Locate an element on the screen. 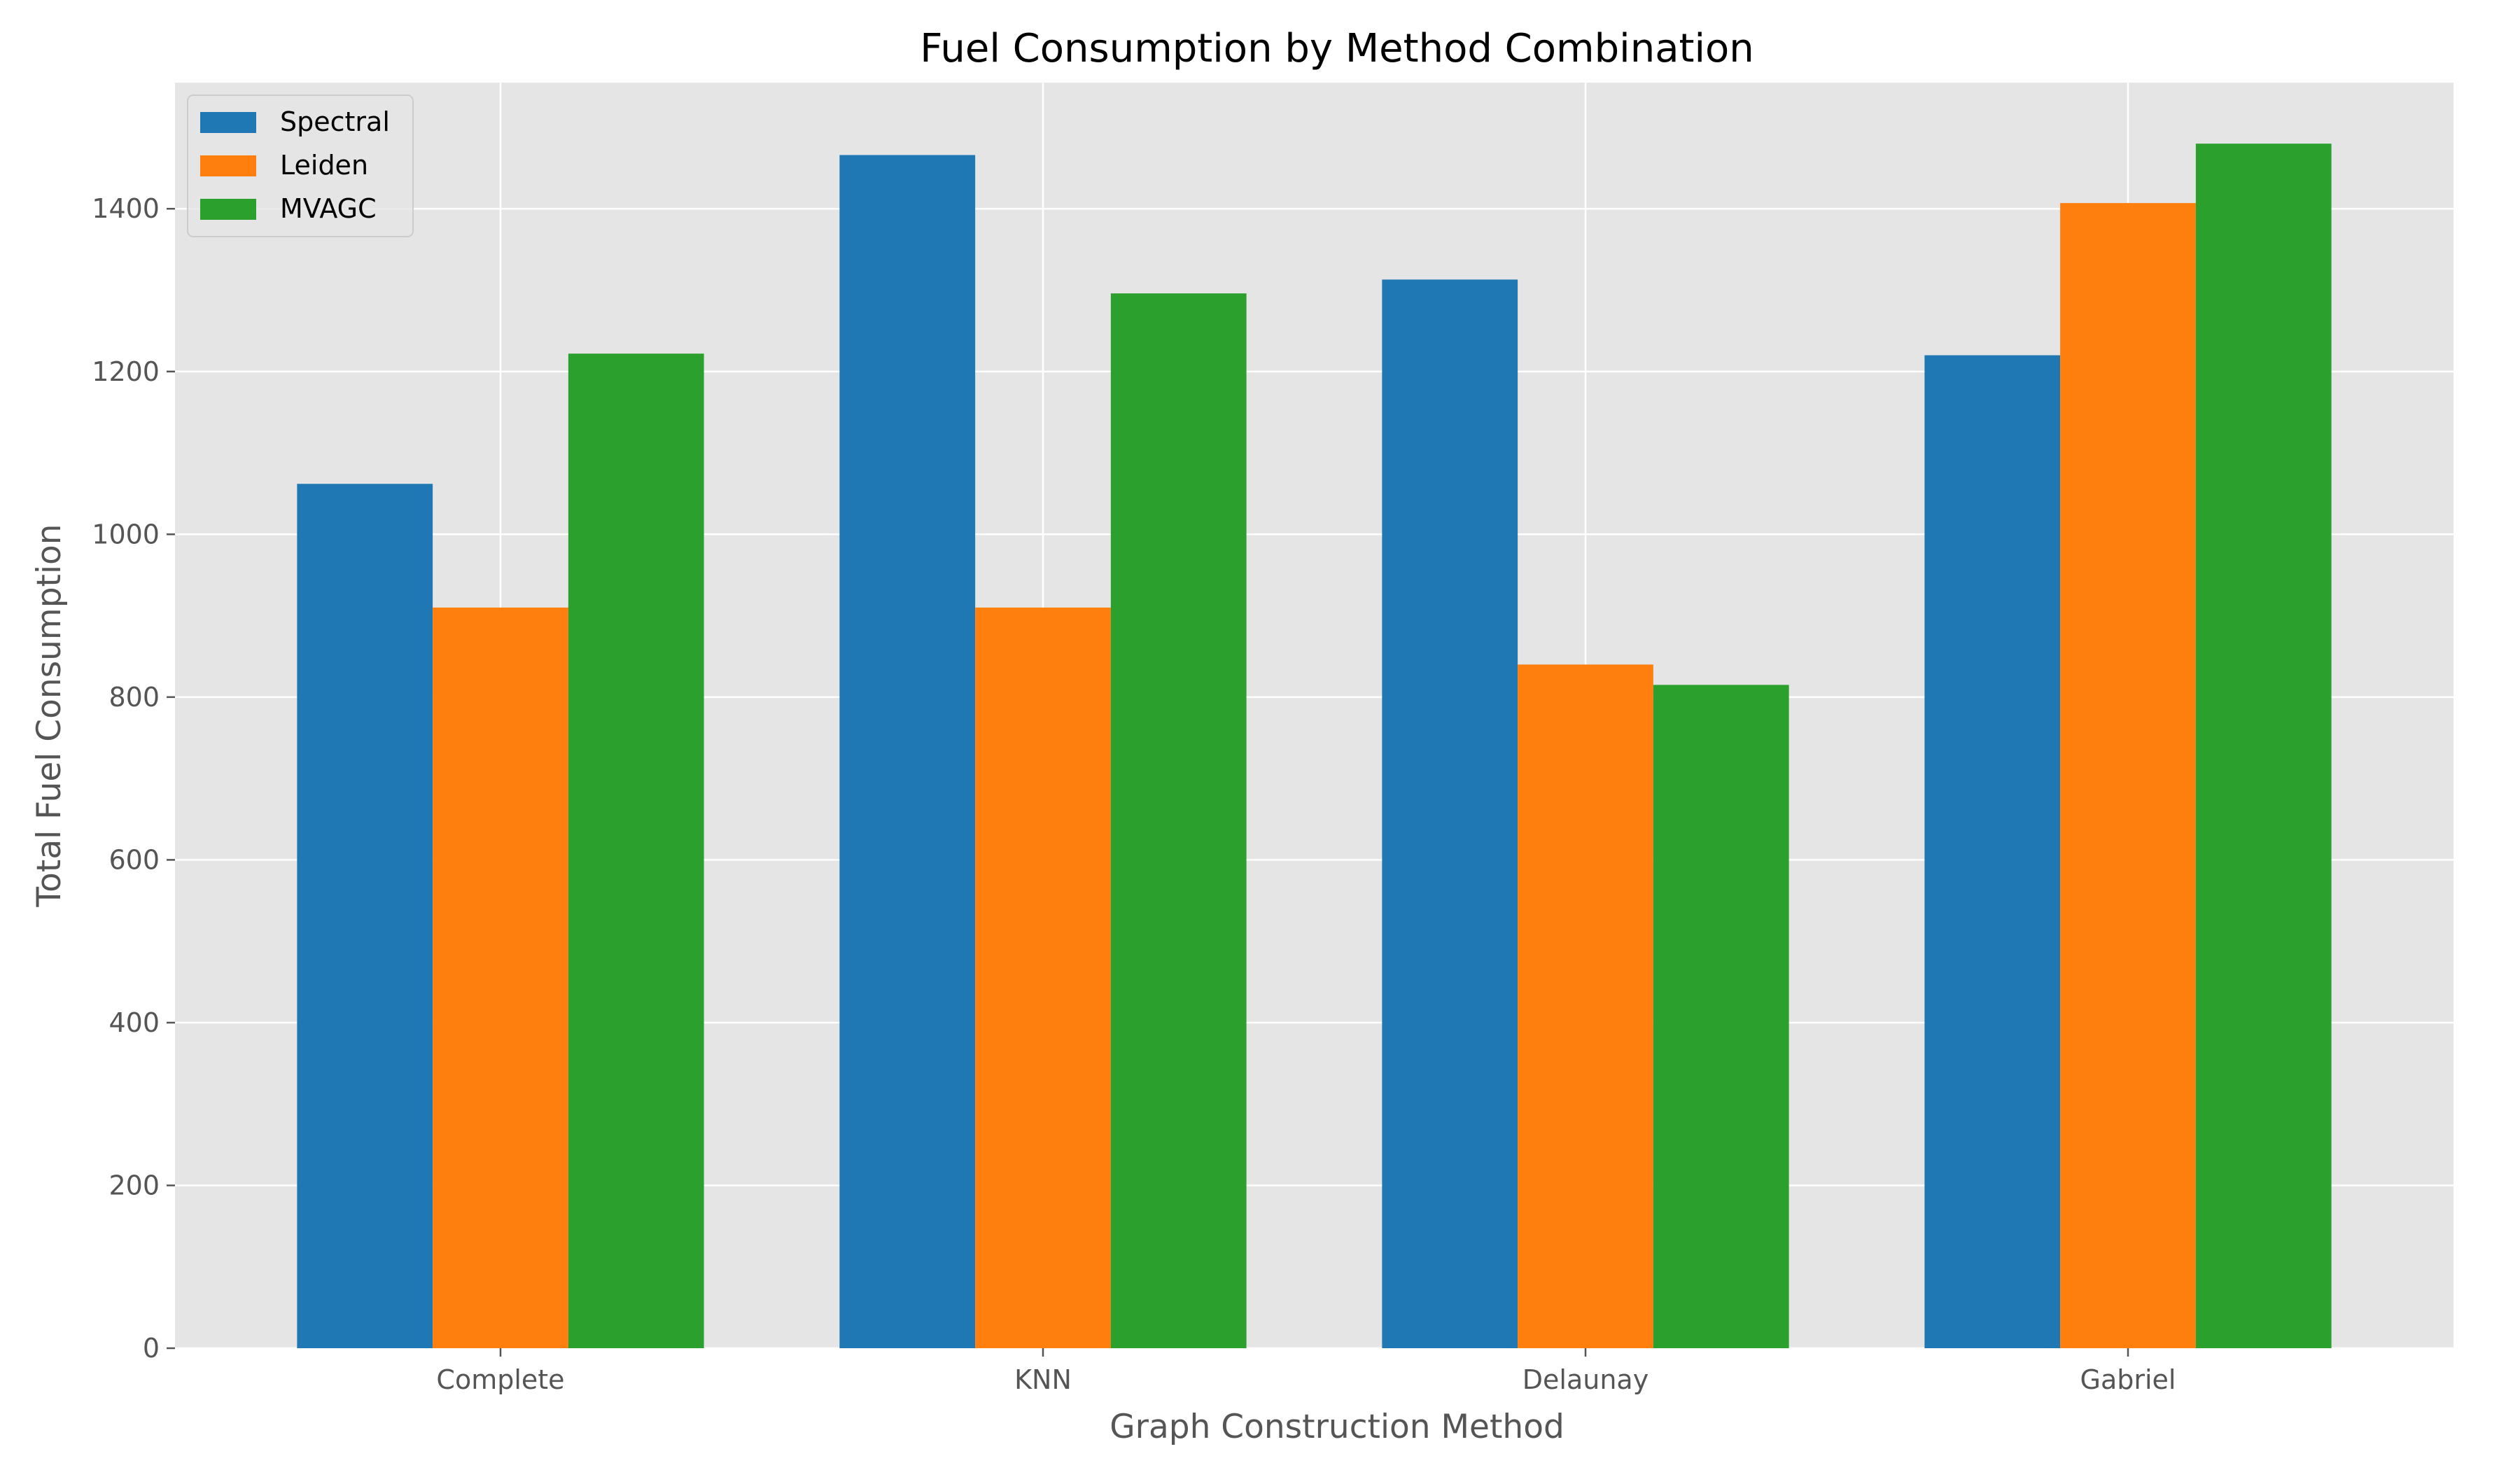 This screenshot has height=1470, width=2520. x-tick-label: Complete is located at coordinates (500, 1379).